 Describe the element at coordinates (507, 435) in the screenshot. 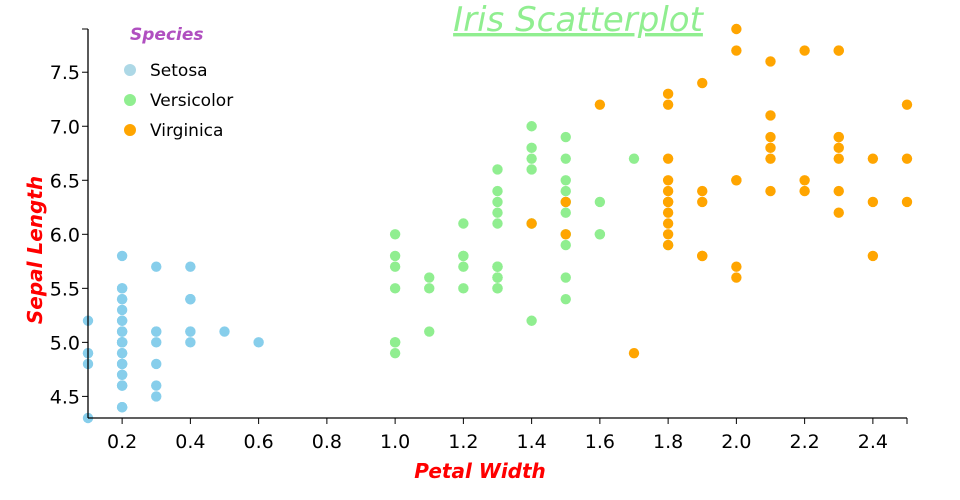

I see `x-axis-ticks: 0.2 0.4 0.6 0.8 1.0 1.2 1.4 1.6 1.8 2.0 2.2 2.4` at that location.